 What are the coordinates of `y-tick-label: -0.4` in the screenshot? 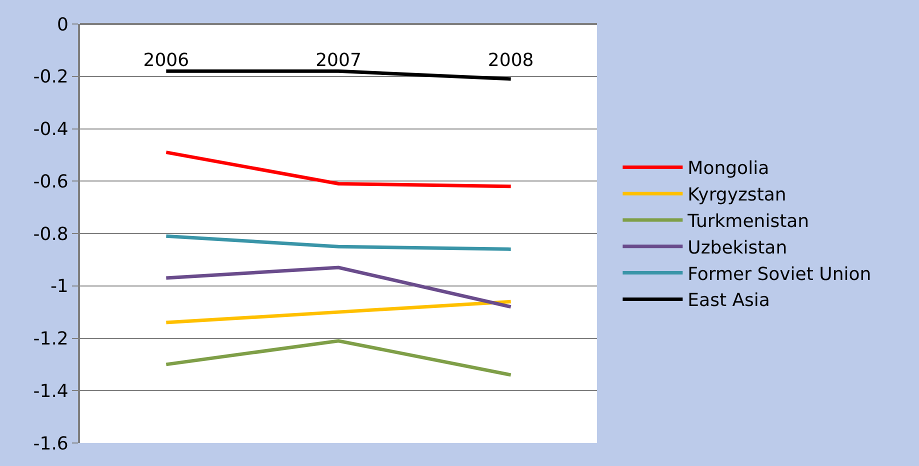 It's located at (50, 129).